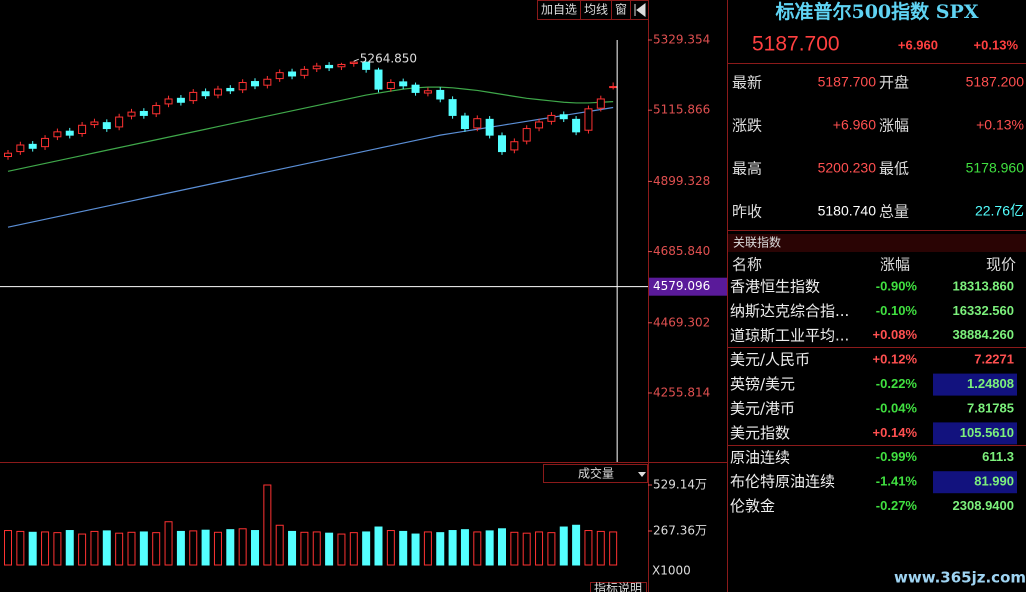 The height and width of the screenshot is (592, 1026). Describe the element at coordinates (983, 505) in the screenshot. I see `related-price: 2308.9400` at that location.